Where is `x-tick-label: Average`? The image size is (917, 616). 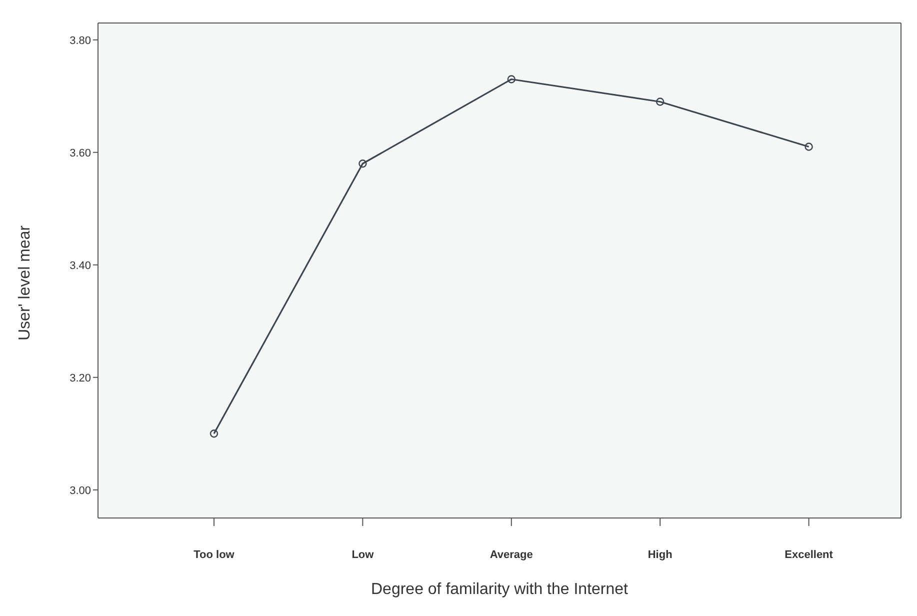 x-tick-label: Average is located at coordinates (511, 554).